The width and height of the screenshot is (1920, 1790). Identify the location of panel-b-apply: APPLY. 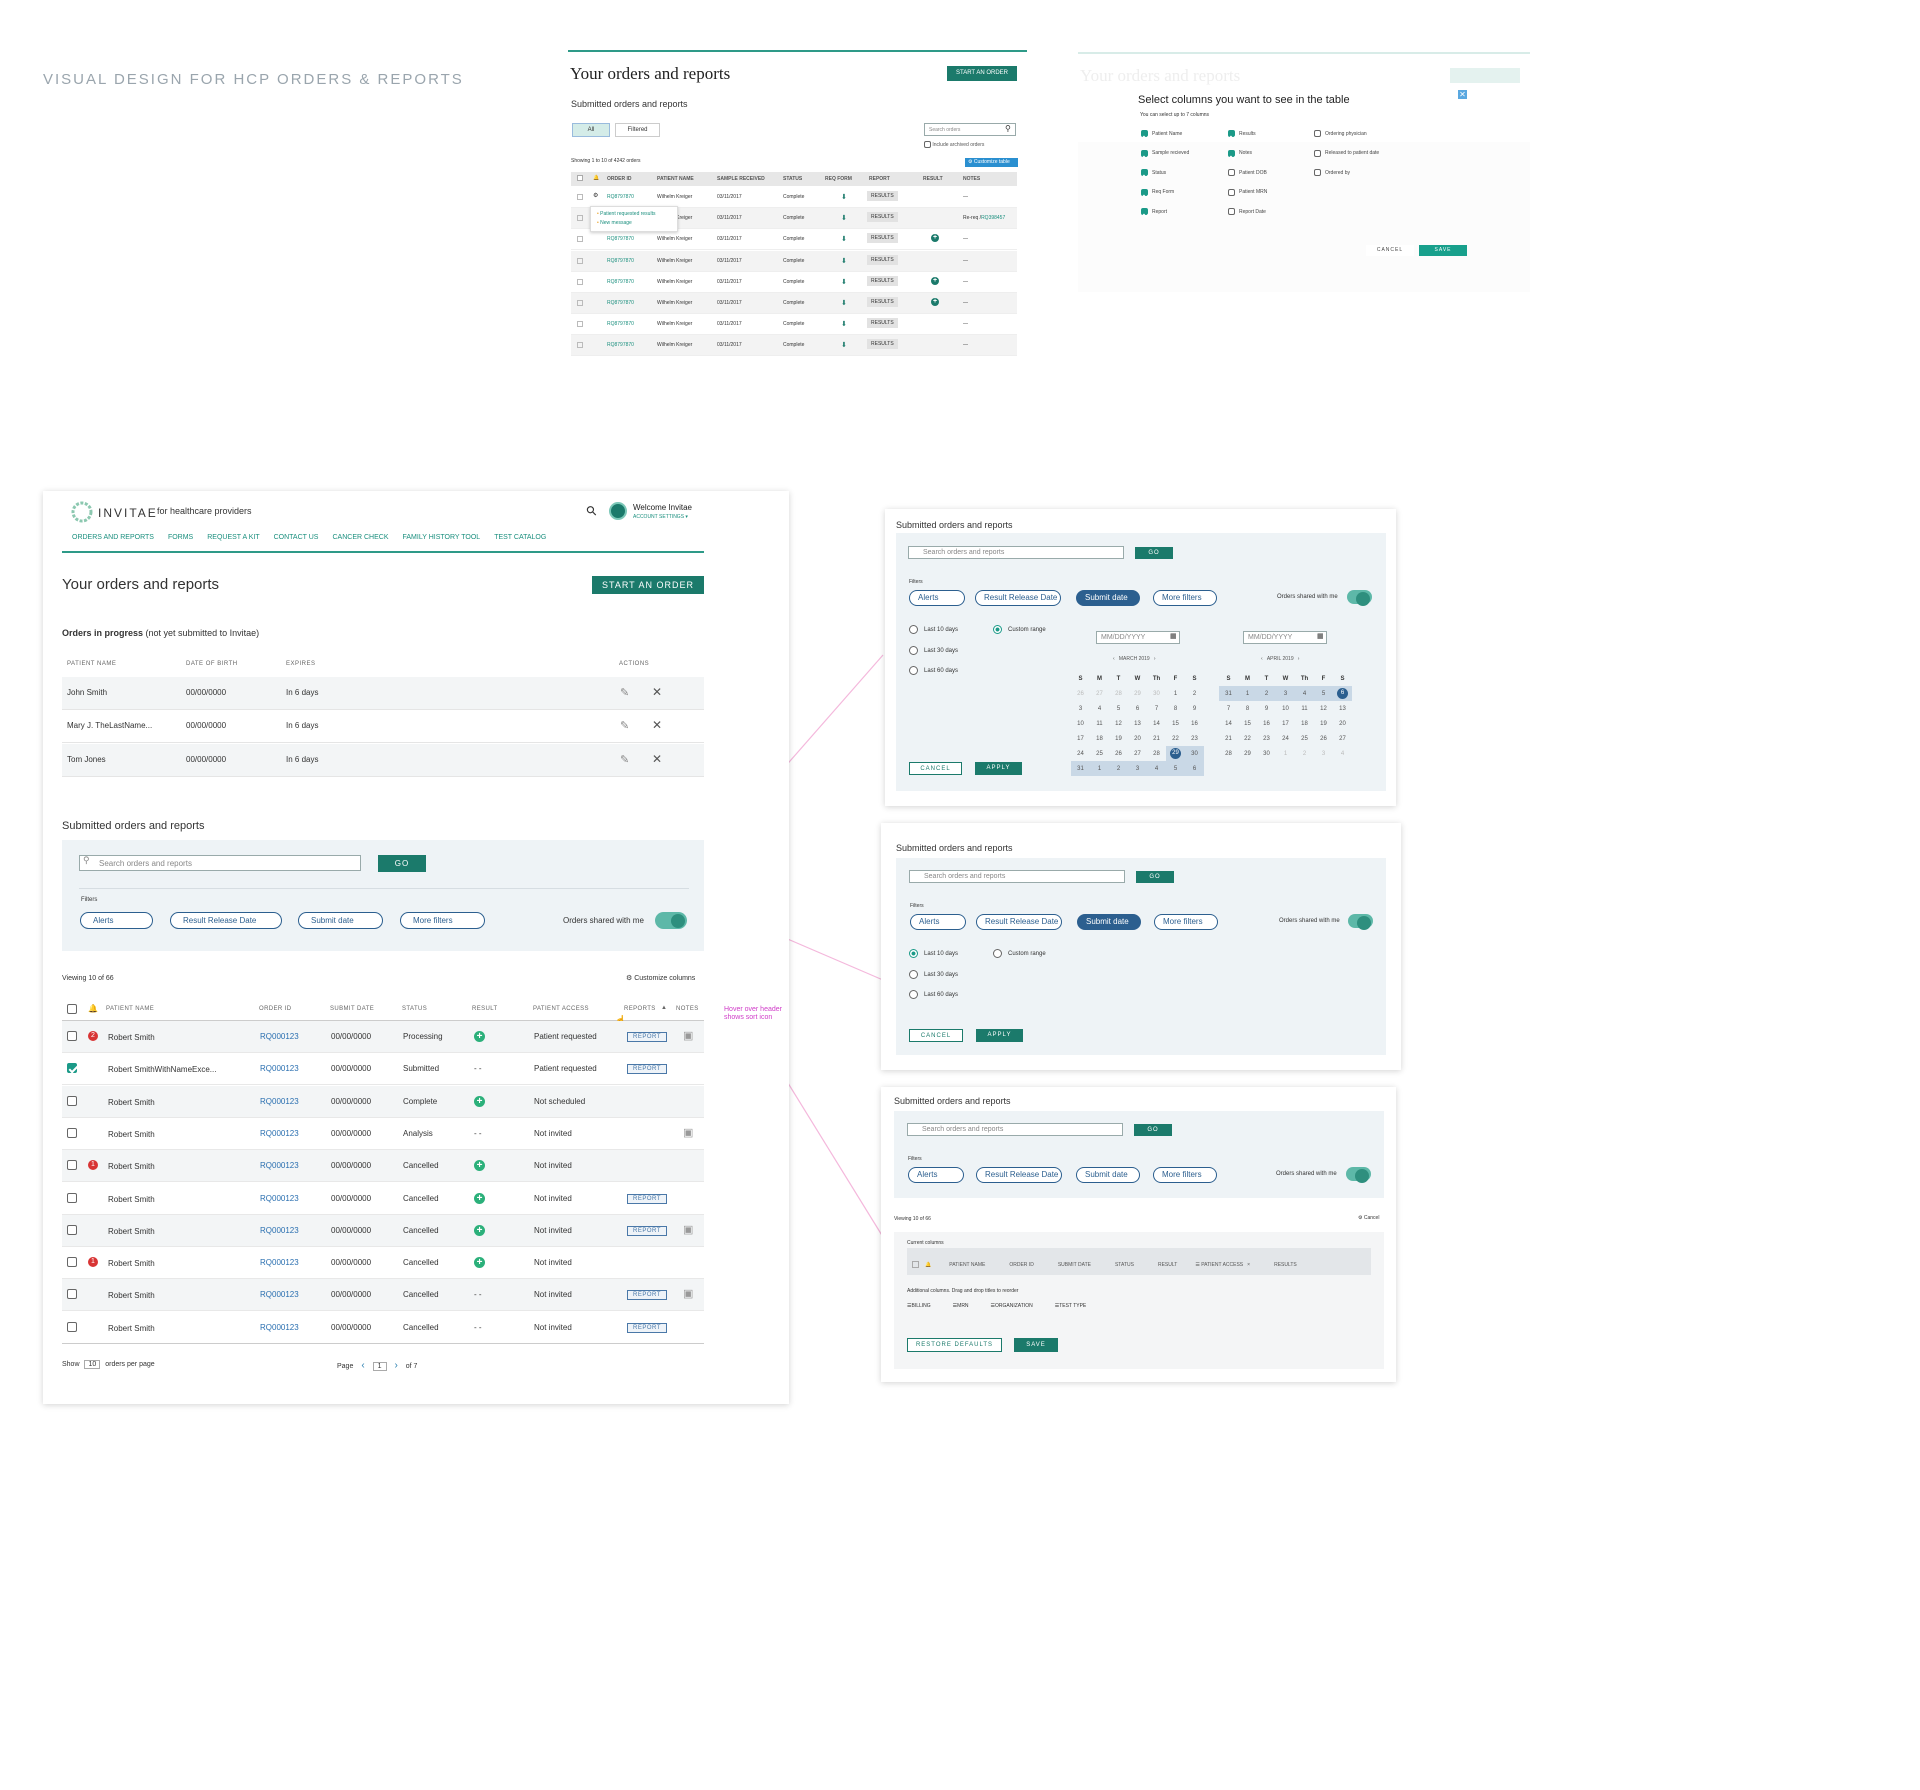
(999, 1035).